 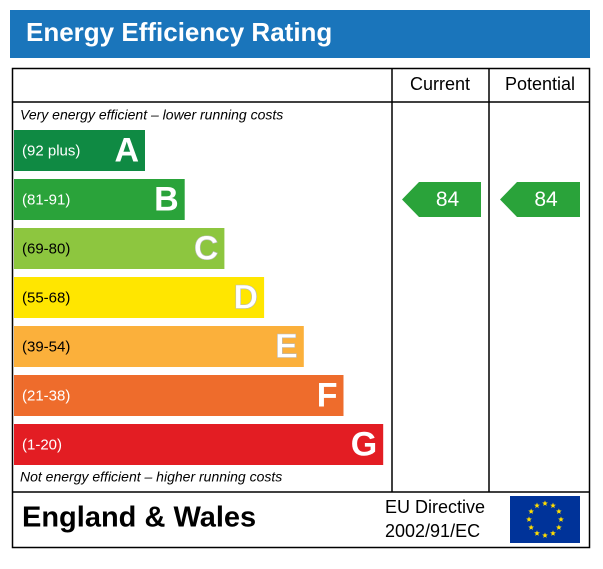 I want to click on eu-flag, so click(x=545, y=519).